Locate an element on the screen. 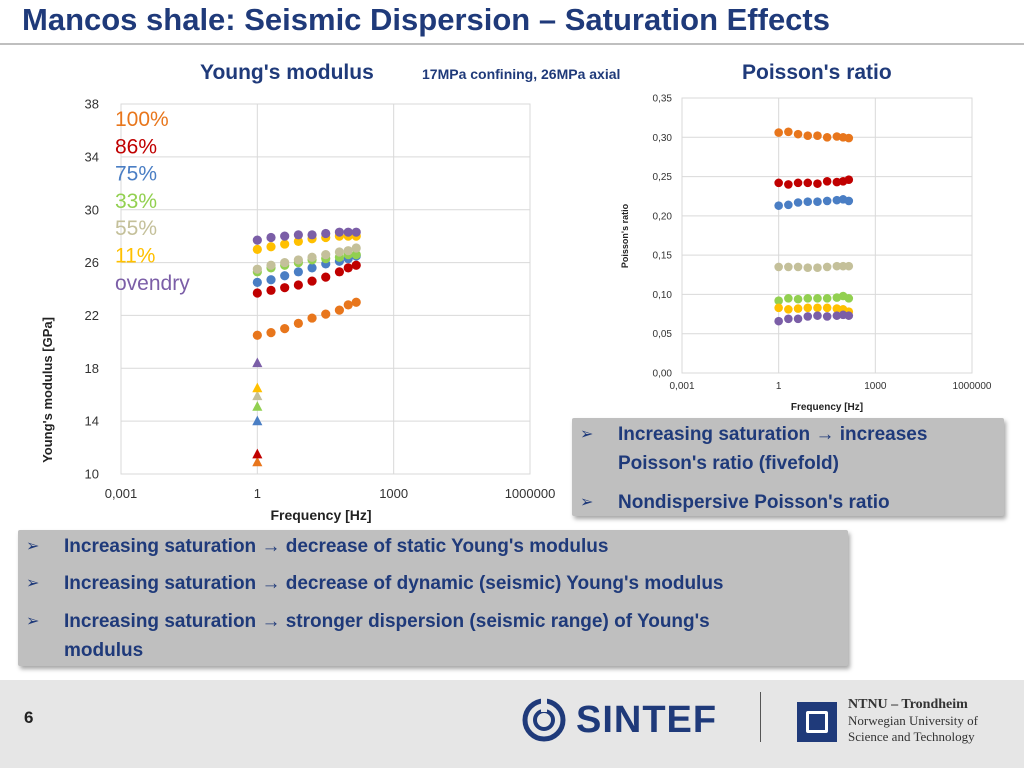  plot-area is located at coordinates (827, 235).